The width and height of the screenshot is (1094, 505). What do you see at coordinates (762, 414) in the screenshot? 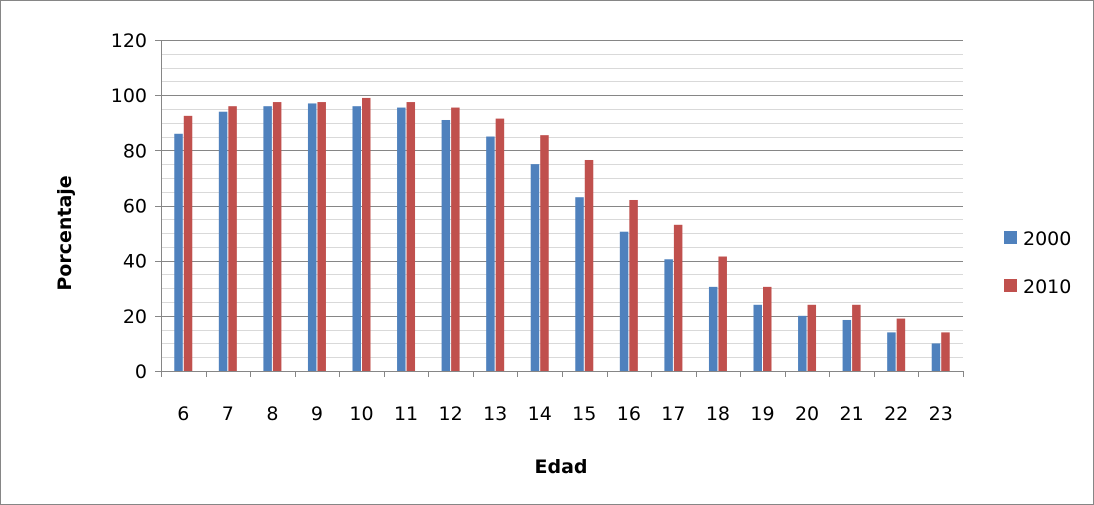
I see `x-tick-label: 19` at bounding box center [762, 414].